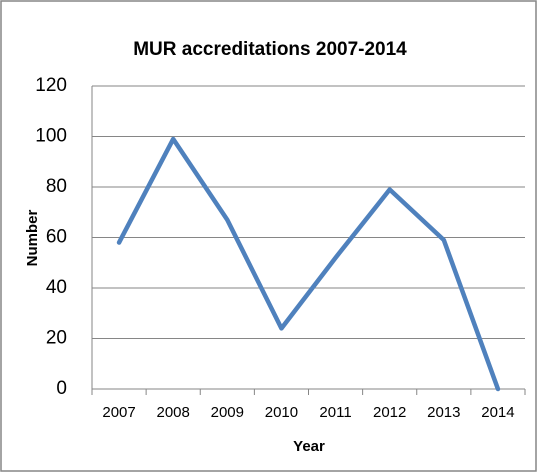 Image resolution: width=538 pixels, height=473 pixels. What do you see at coordinates (281, 412) in the screenshot?
I see `x-tick-label: 2010` at bounding box center [281, 412].